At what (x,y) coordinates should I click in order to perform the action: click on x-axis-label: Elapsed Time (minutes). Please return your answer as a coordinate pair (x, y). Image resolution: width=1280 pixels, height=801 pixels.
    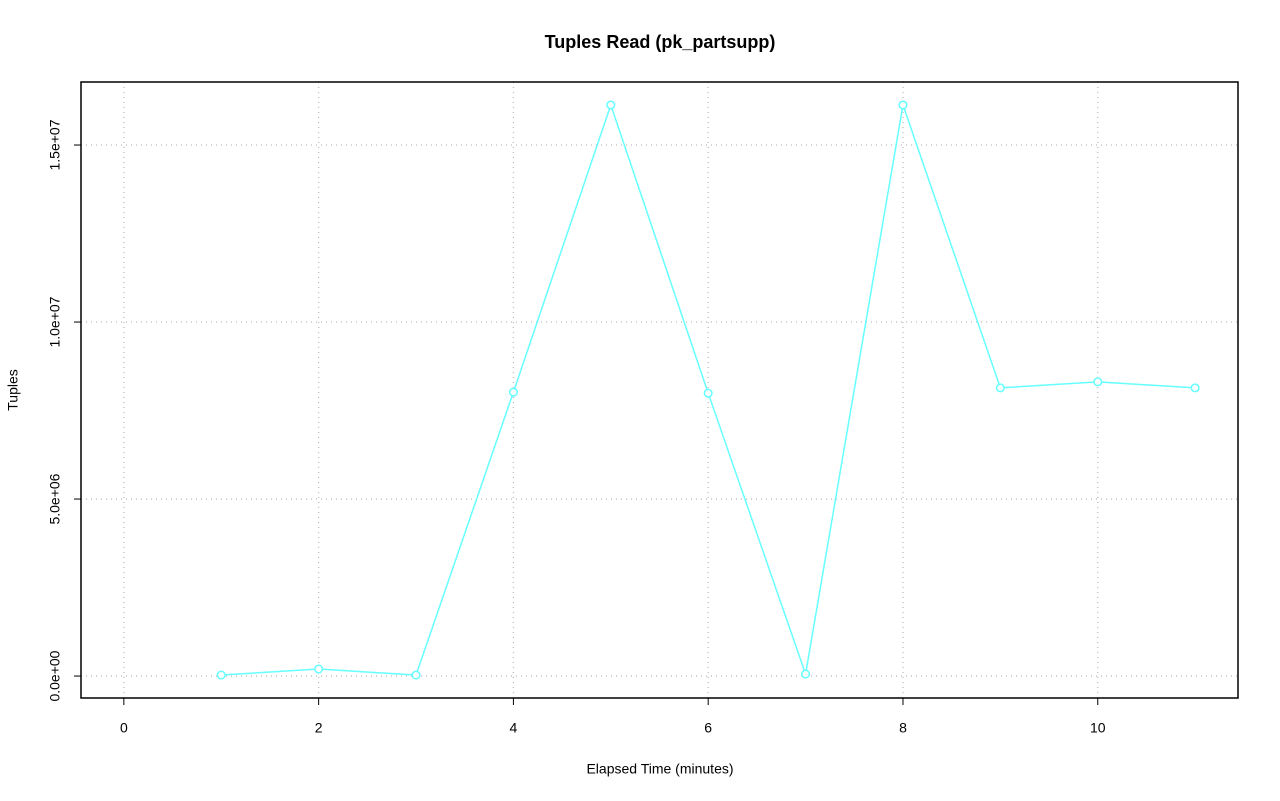
    Looking at the image, I should click on (659, 769).